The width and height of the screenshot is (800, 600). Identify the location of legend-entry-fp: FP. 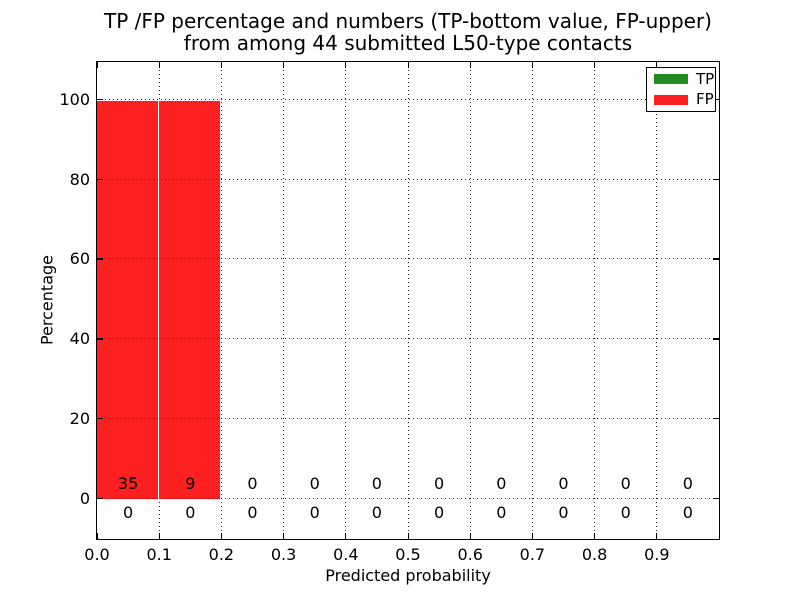
(681, 100).